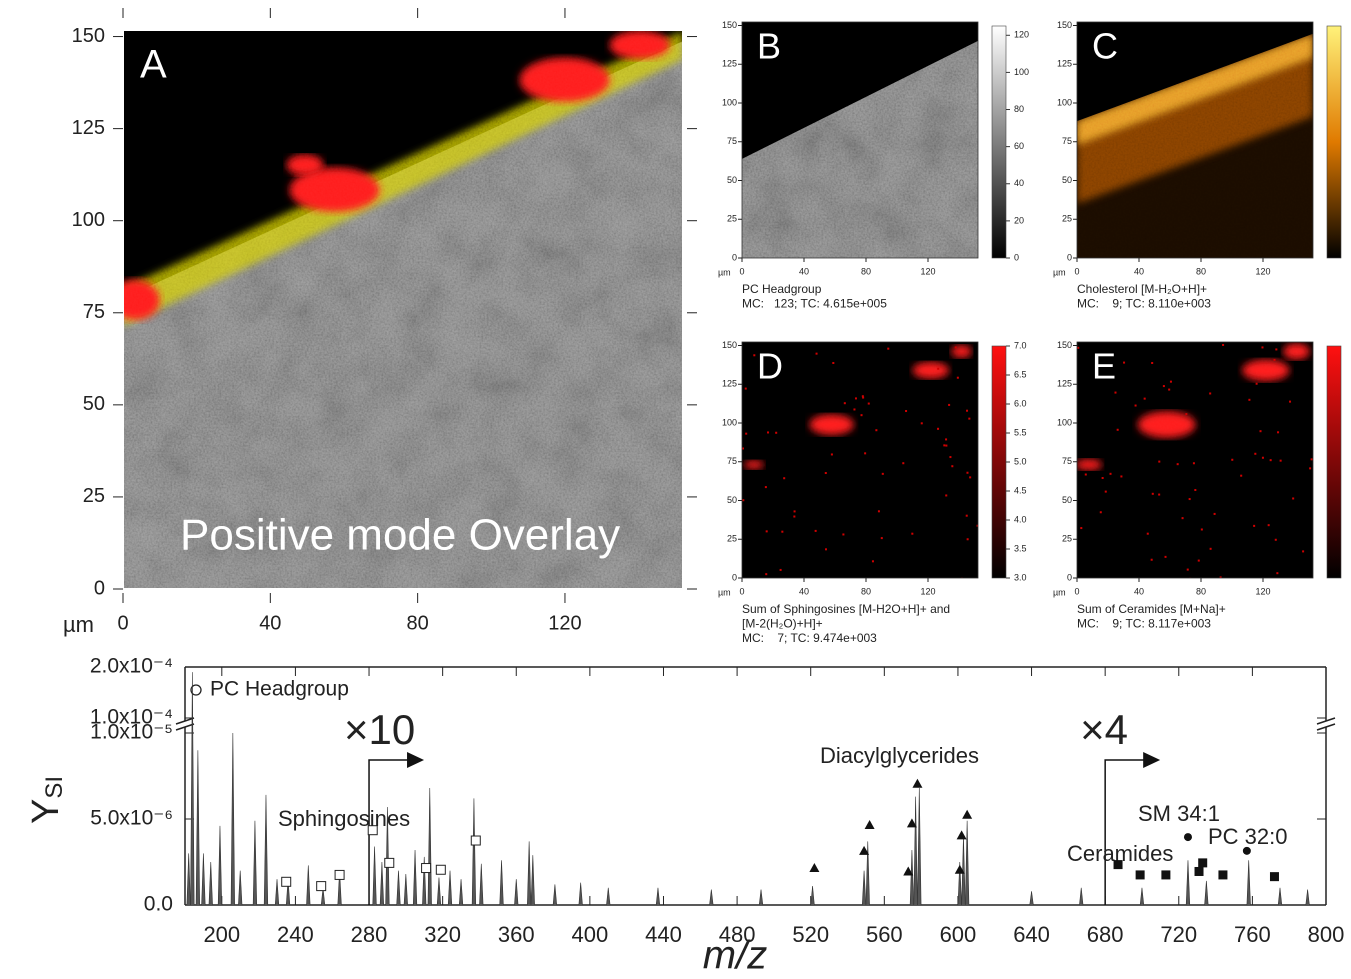 The width and height of the screenshot is (1351, 979). I want to click on annotation: Diacylglycerides, so click(899, 755).